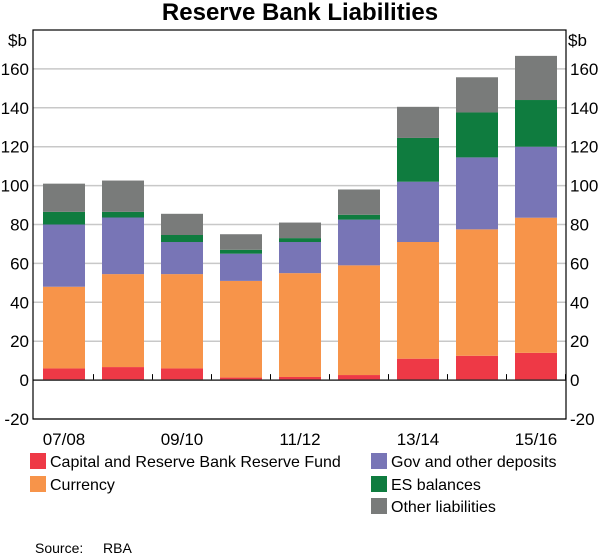  What do you see at coordinates (579, 225) in the screenshot?
I see `y-tick-label-right: 80` at bounding box center [579, 225].